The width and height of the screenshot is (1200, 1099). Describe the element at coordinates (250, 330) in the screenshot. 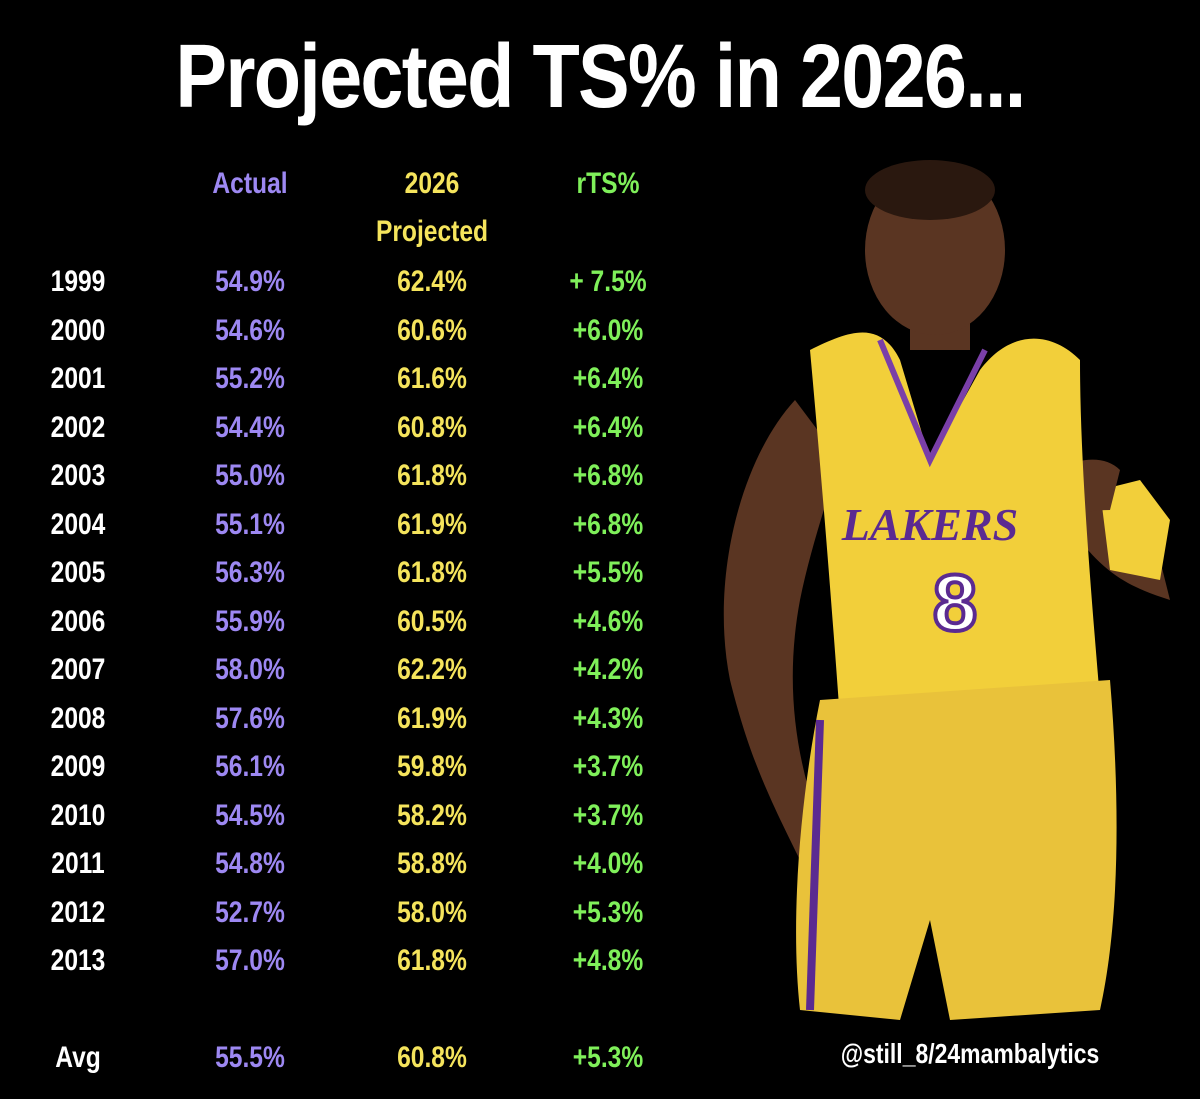

I see `row-actual: 54.6%` at that location.